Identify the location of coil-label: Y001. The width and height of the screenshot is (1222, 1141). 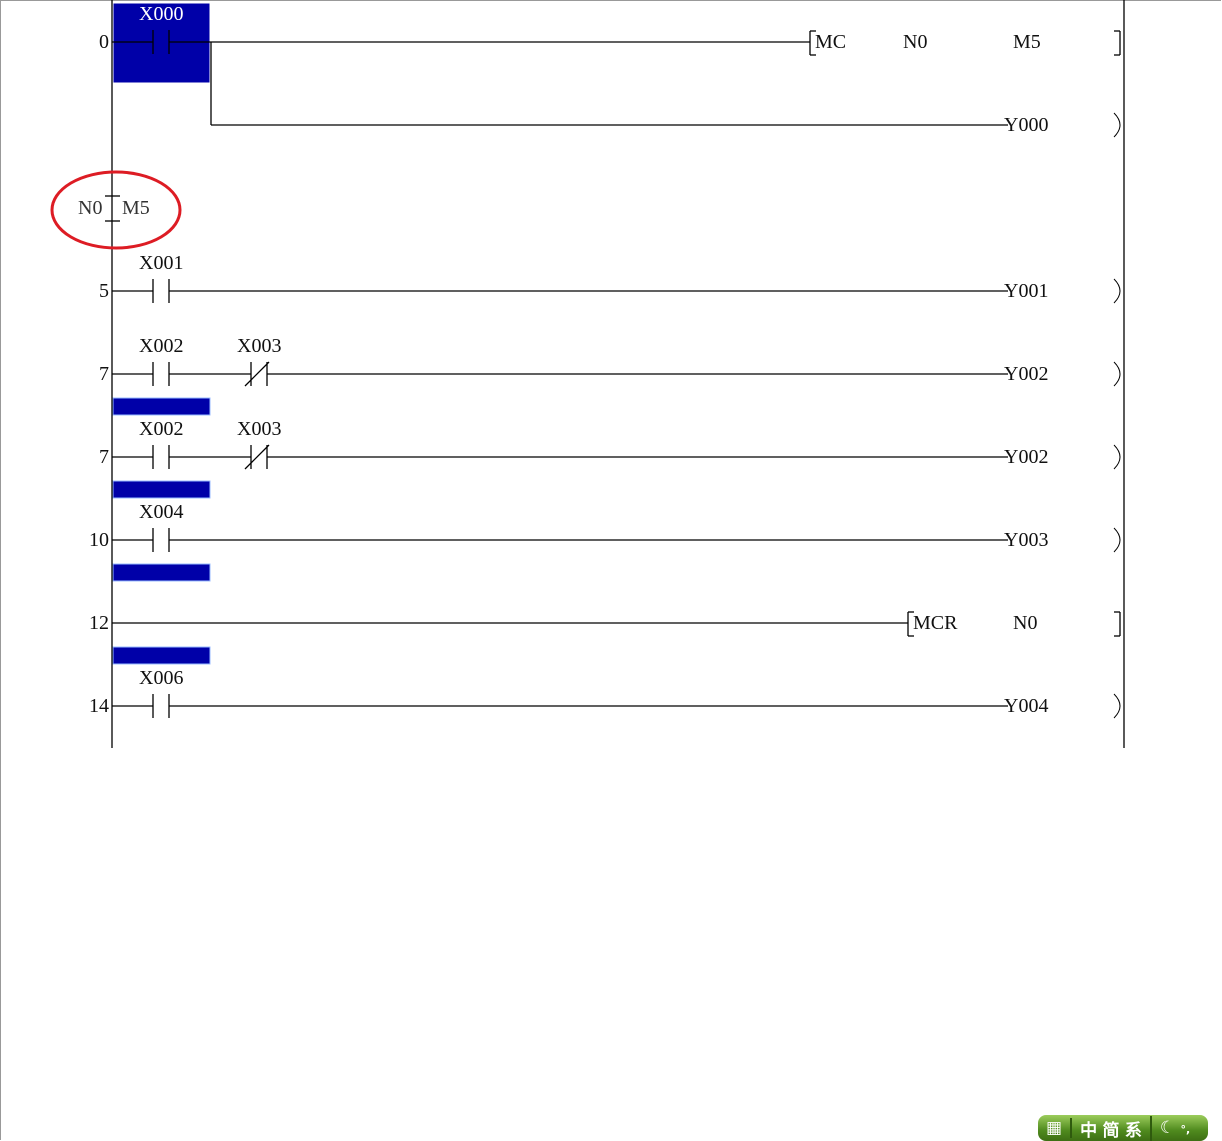
(1026, 291).